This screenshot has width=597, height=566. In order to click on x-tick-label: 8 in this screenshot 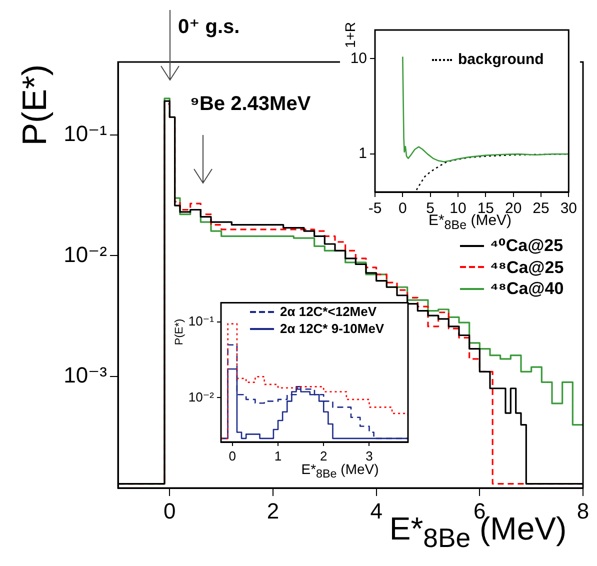, I will do `click(583, 511)`.